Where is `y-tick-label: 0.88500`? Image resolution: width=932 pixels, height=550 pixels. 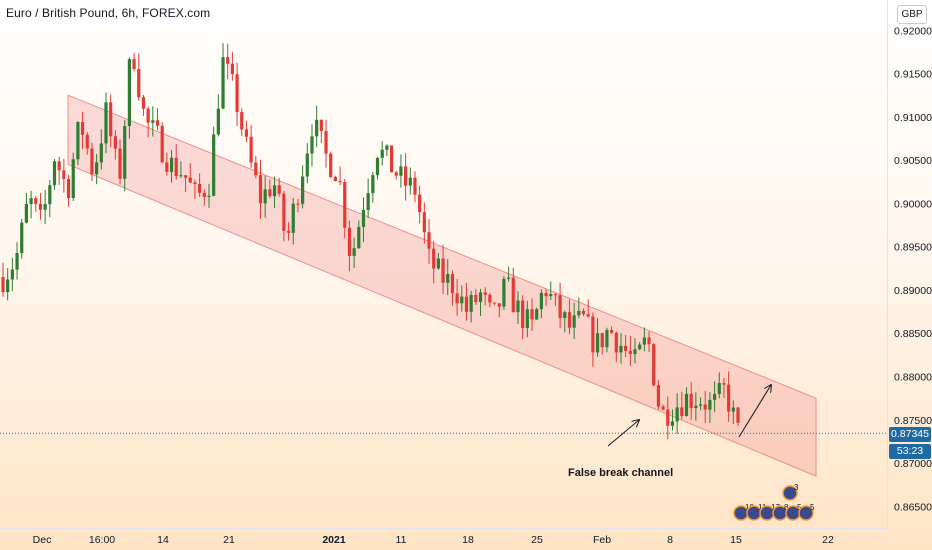 y-tick-label: 0.88500 is located at coordinates (913, 334).